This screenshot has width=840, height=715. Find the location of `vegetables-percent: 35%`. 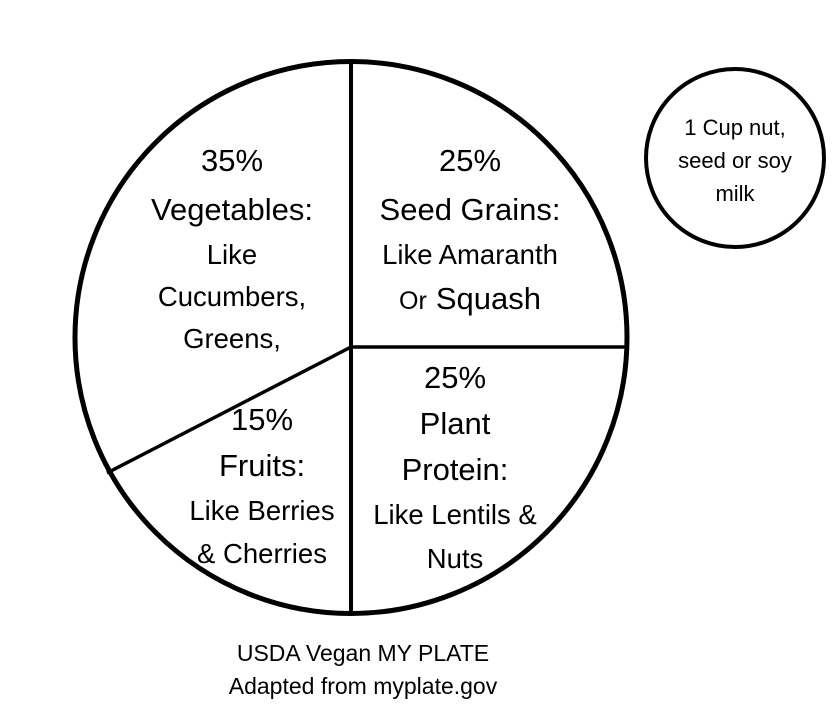

vegetables-percent: 35% is located at coordinates (232, 160).